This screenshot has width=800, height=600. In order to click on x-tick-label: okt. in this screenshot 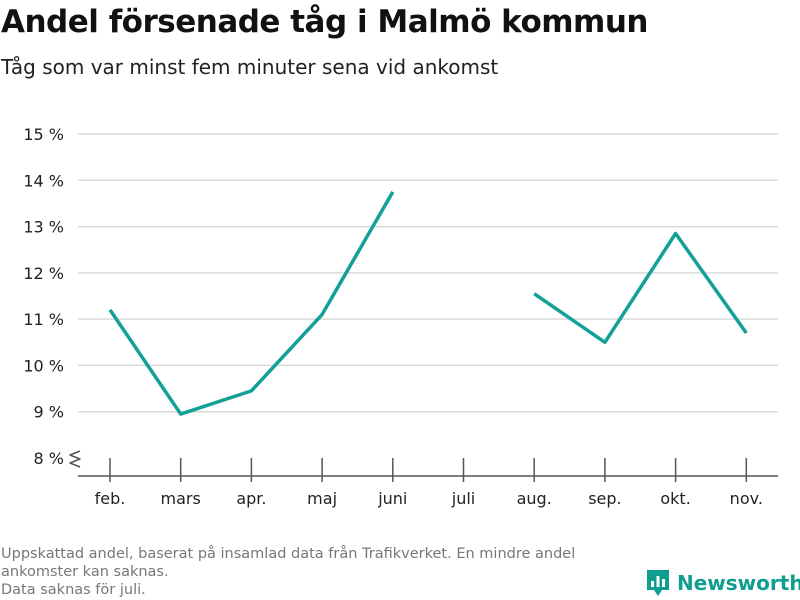, I will do `click(675, 498)`.